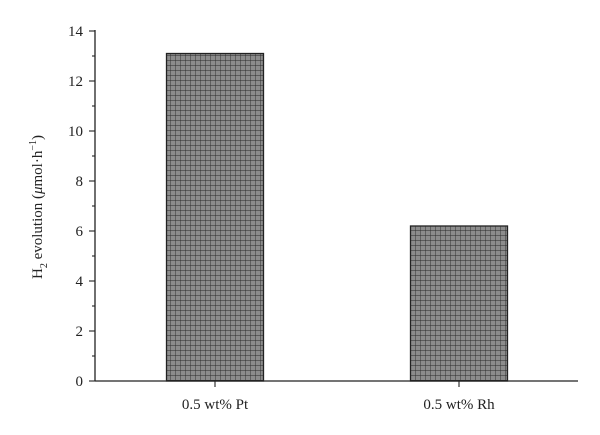 The width and height of the screenshot is (600, 435). What do you see at coordinates (215, 405) in the screenshot?
I see `x-tick-label: 0.5 wt% Pt` at bounding box center [215, 405].